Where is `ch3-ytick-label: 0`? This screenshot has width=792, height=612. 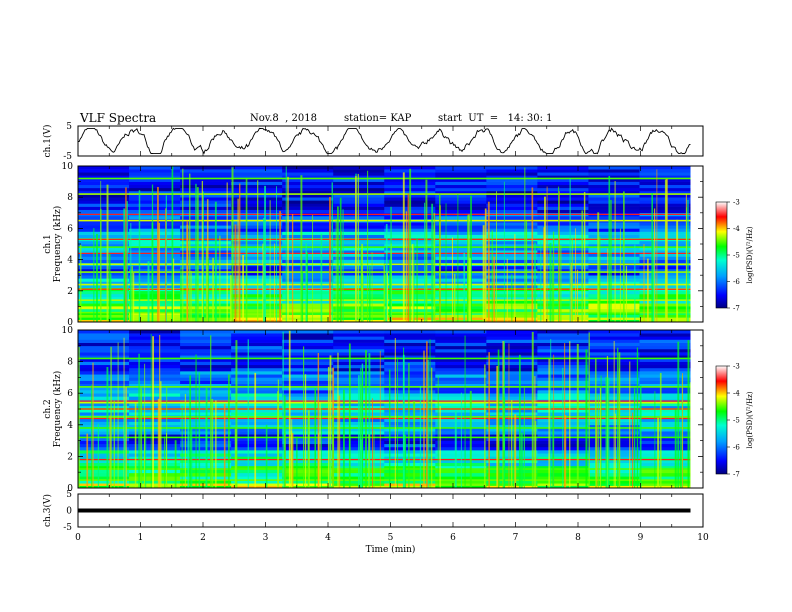 ch3-ytick-label: 0 is located at coordinates (69, 512).